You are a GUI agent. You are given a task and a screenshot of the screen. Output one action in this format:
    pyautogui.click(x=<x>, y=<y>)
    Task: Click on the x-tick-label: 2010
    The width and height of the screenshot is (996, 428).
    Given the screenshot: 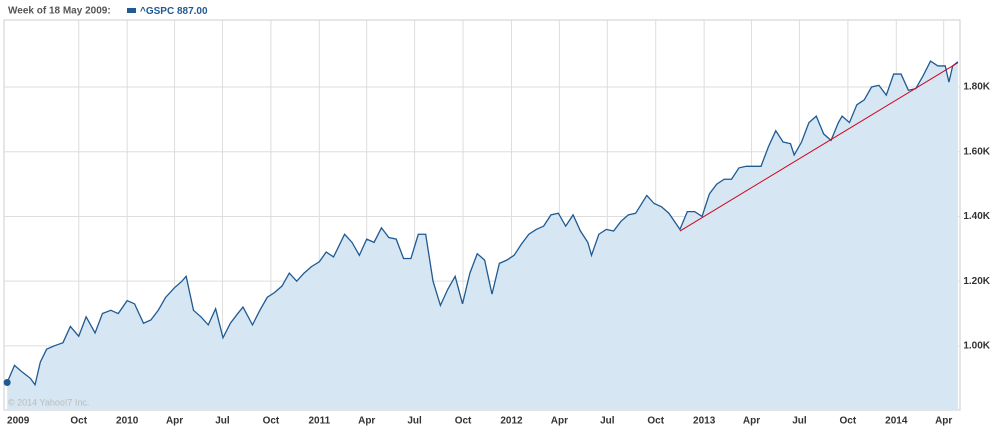 What is the action you would take?
    pyautogui.click(x=127, y=421)
    